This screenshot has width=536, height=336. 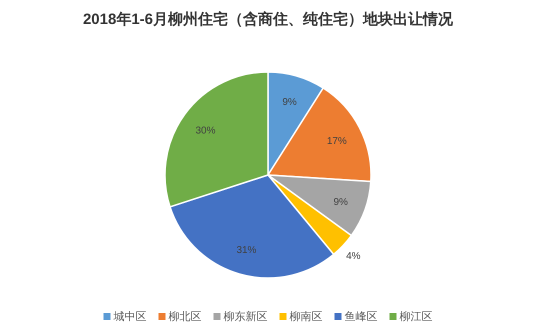 I want to click on data-label: 4%, so click(x=353, y=256).